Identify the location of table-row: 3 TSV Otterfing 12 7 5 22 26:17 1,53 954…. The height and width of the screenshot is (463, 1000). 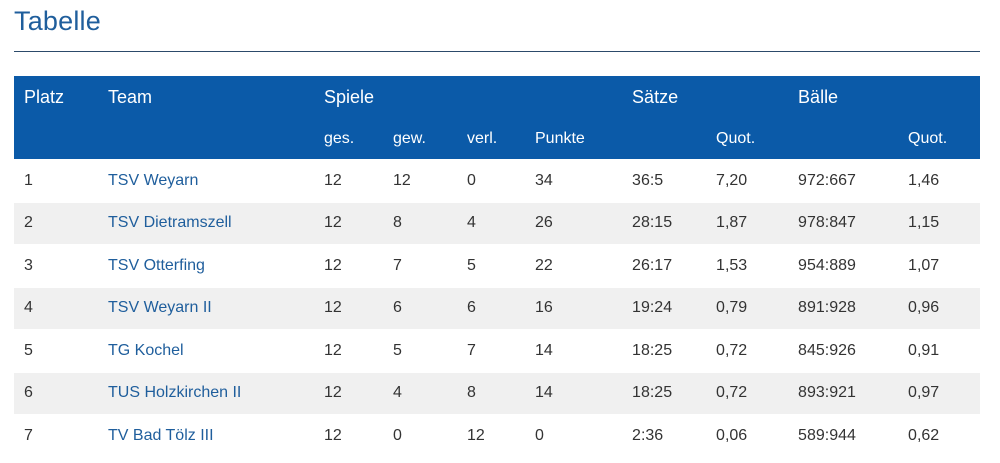
(497, 265).